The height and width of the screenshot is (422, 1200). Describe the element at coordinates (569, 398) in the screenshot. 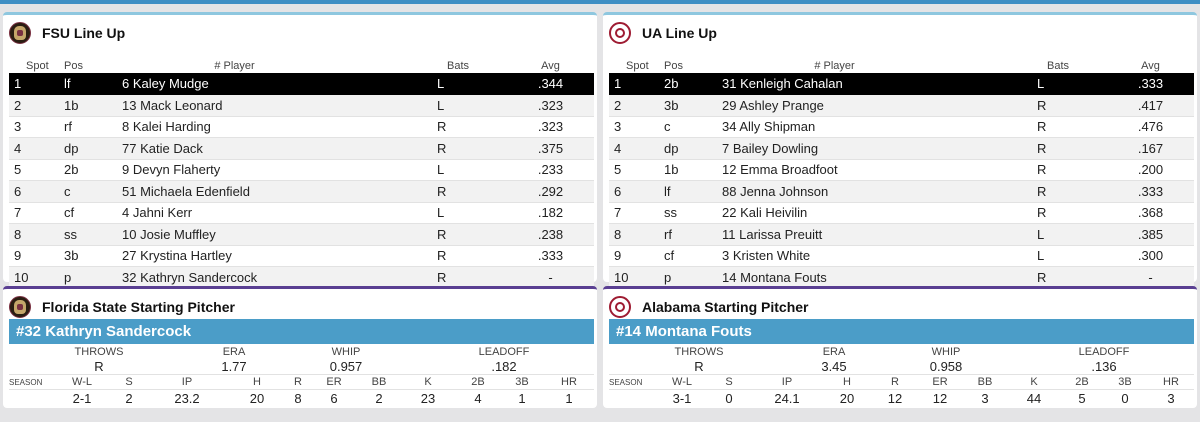

I see `value-hr: 1` at that location.